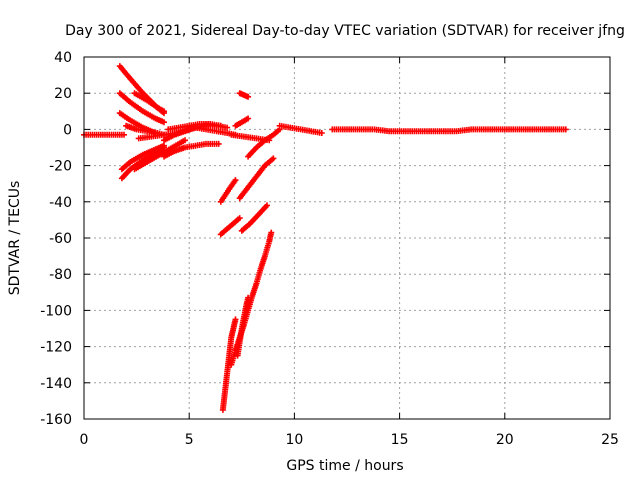  I want to click on series-arc-v, so click(229, 364).